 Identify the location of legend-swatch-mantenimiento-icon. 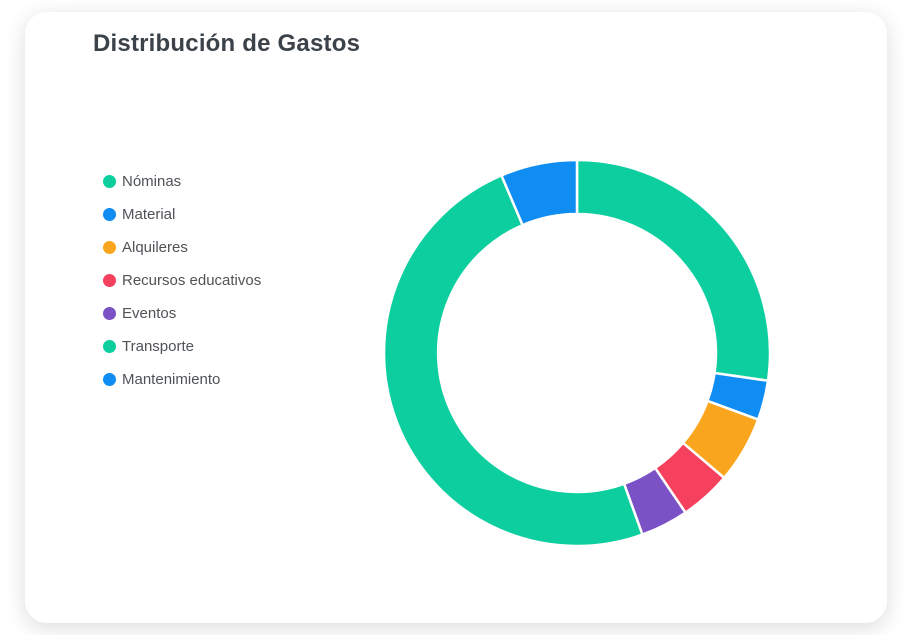
(109, 379).